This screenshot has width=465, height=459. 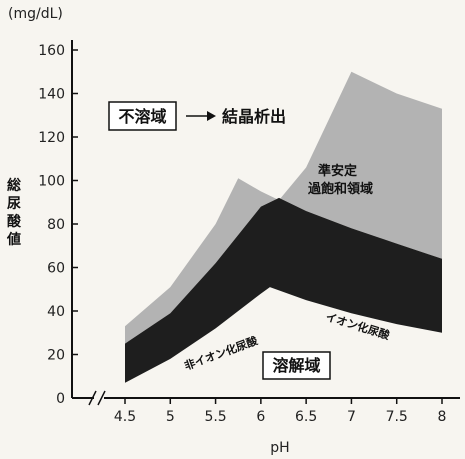 What do you see at coordinates (56, 312) in the screenshot?
I see `y-tick-label: 40` at bounding box center [56, 312].